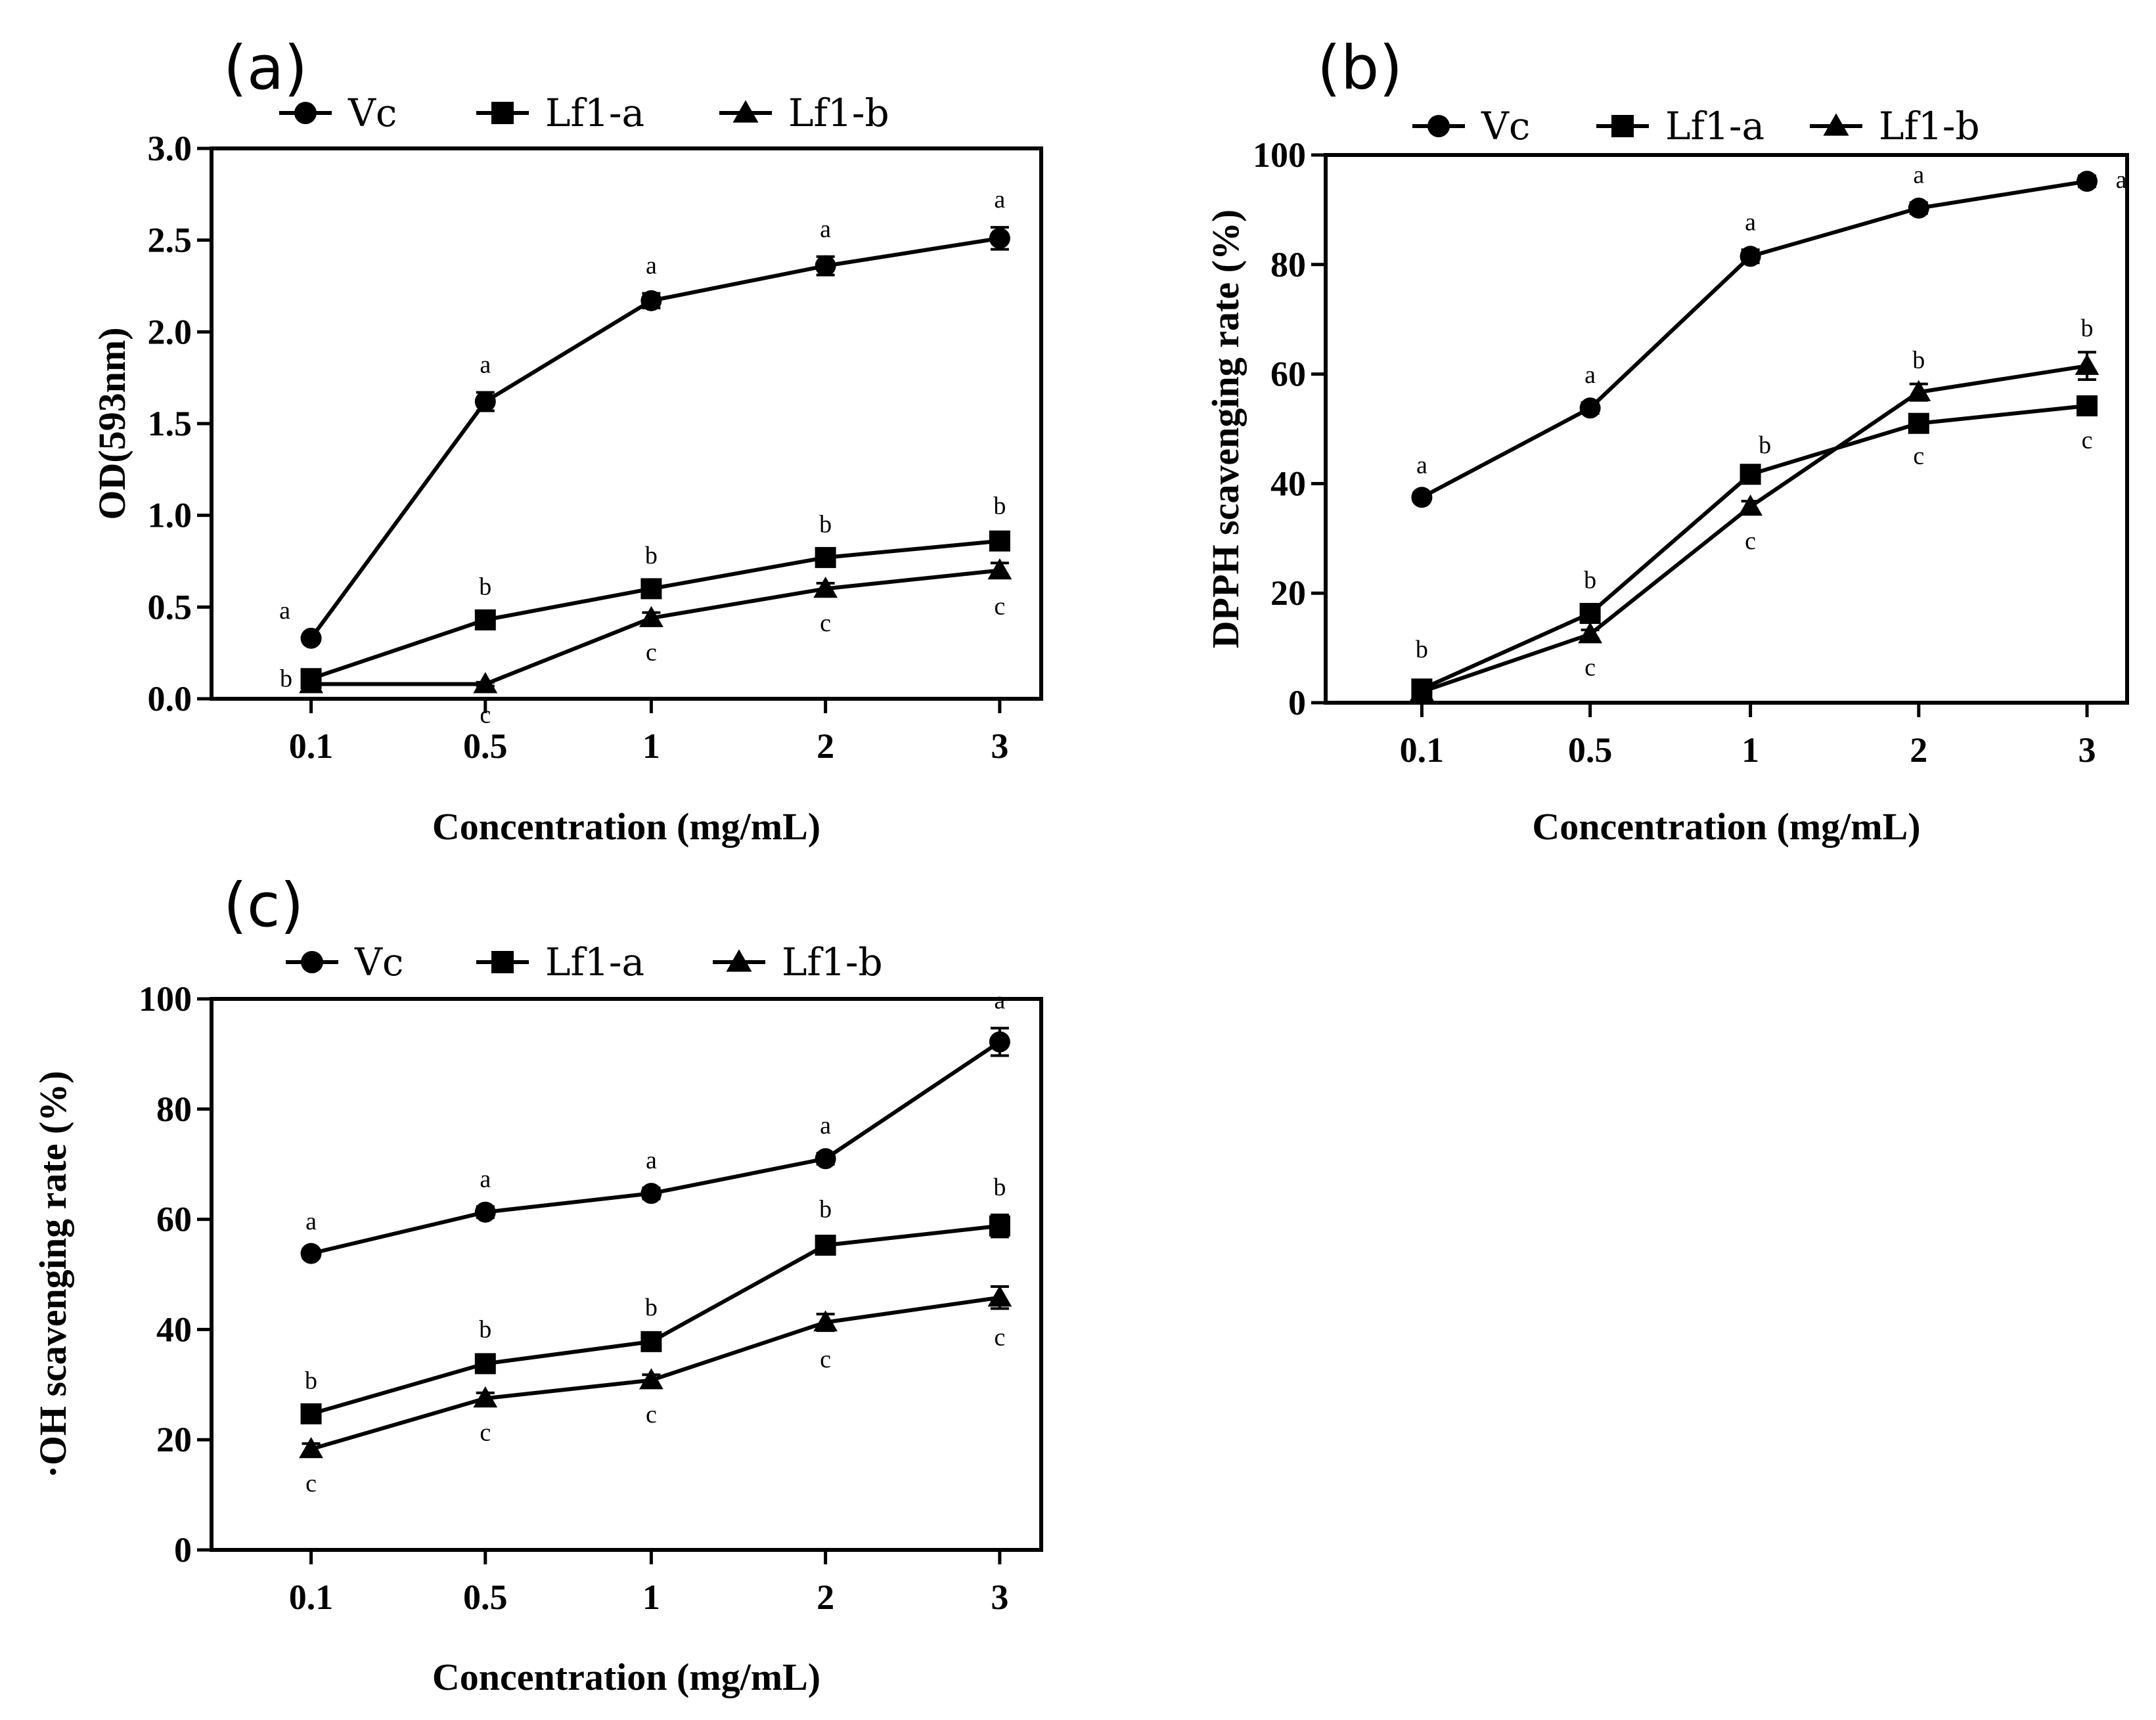 The image size is (2156, 1720). Describe the element at coordinates (1288, 264) in the screenshot. I see `y-tick-label: 80` at that location.